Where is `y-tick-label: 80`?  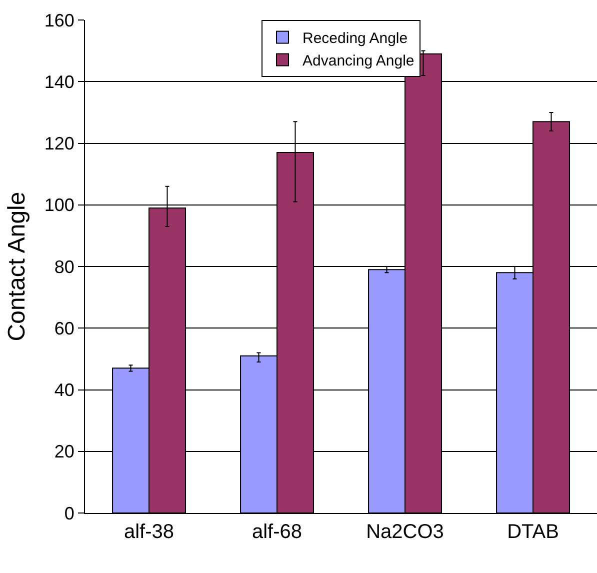
y-tick-label: 80 is located at coordinates (64, 266).